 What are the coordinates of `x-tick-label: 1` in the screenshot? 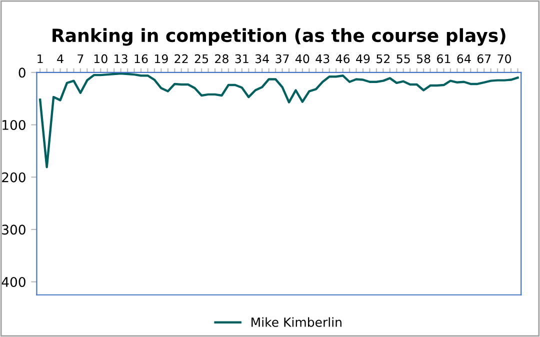 It's located at (40, 59).